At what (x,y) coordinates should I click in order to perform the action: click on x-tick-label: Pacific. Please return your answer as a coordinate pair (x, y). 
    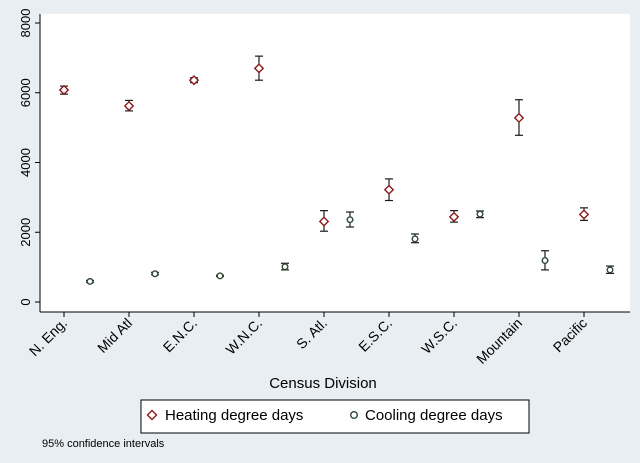
    Looking at the image, I should click on (570, 335).